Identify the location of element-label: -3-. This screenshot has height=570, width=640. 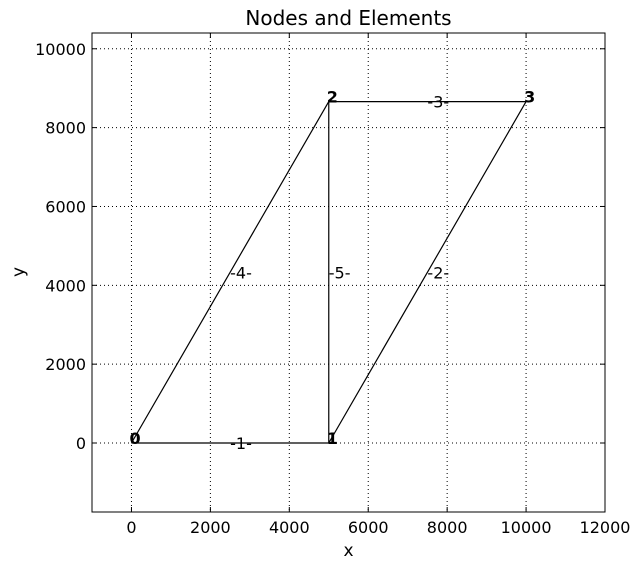
(438, 102).